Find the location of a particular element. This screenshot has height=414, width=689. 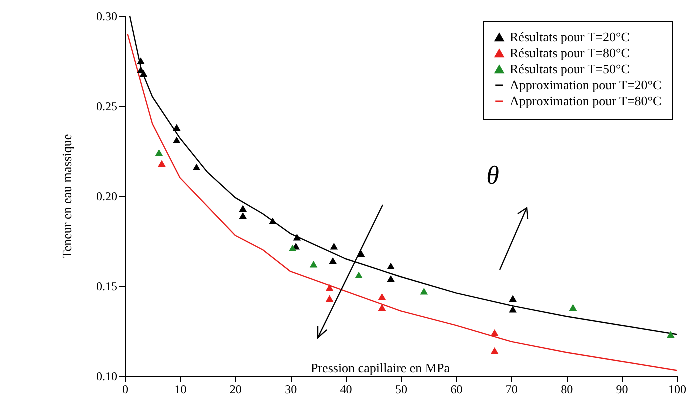

legend-label: Approximation pour T=20°C is located at coordinates (586, 85).